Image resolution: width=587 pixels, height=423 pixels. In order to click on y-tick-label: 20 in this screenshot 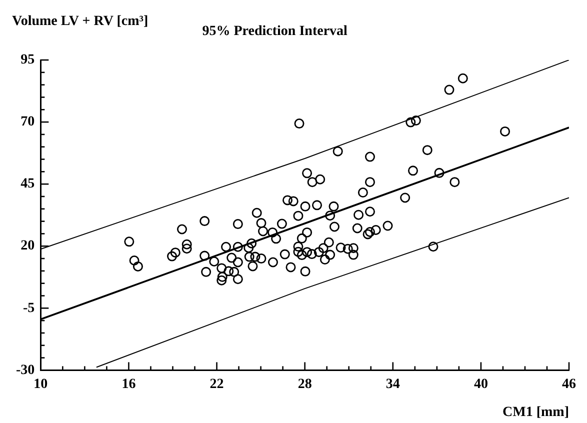, I will do `click(27, 246)`.